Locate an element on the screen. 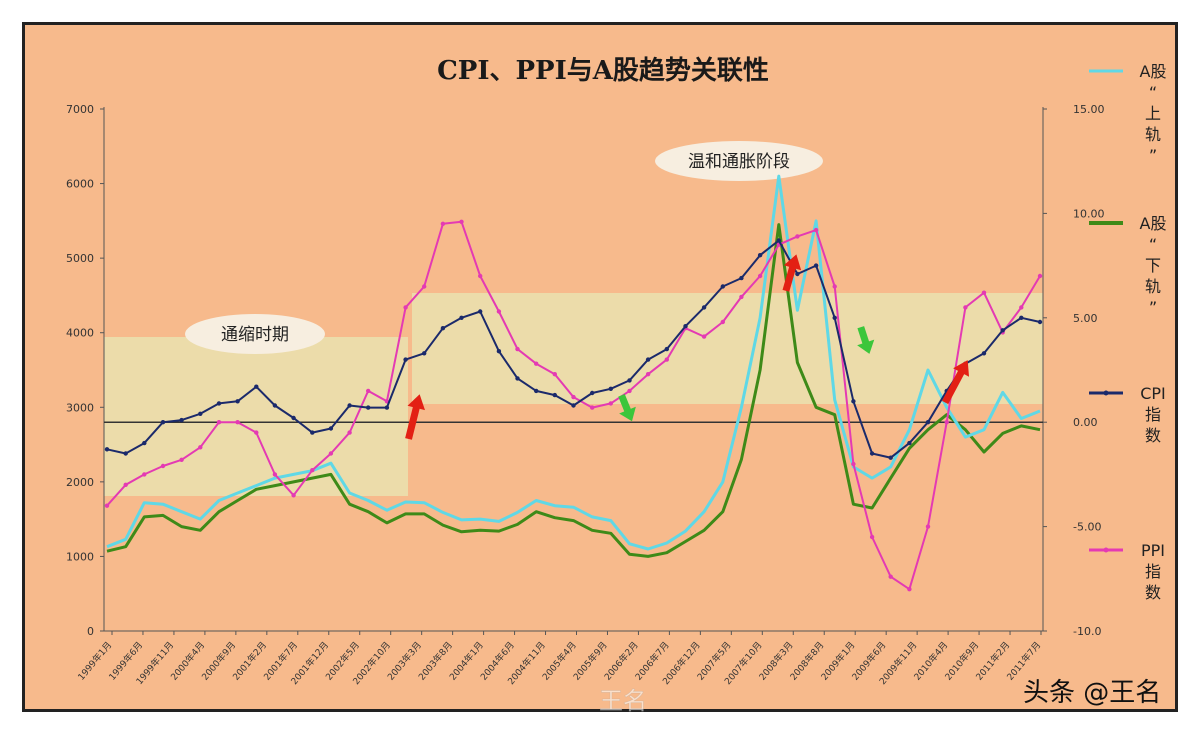  right-tick-label: 15.00 is located at coordinates (1089, 109).